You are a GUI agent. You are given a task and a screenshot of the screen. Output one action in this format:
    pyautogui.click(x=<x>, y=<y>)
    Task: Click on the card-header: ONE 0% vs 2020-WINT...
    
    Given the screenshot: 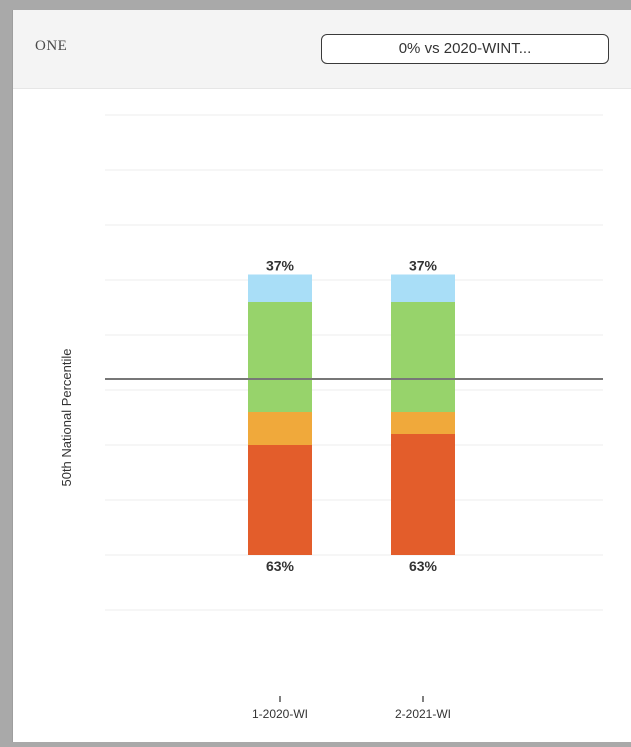 What is the action you would take?
    pyautogui.click(x=322, y=49)
    